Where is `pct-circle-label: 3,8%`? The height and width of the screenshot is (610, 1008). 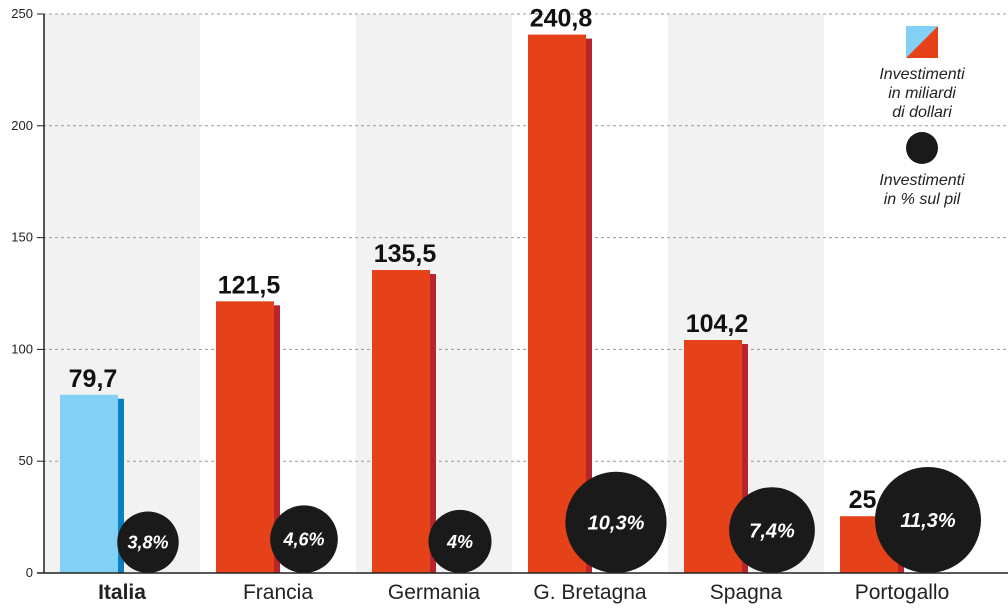 pct-circle-label: 3,8% is located at coordinates (147, 543).